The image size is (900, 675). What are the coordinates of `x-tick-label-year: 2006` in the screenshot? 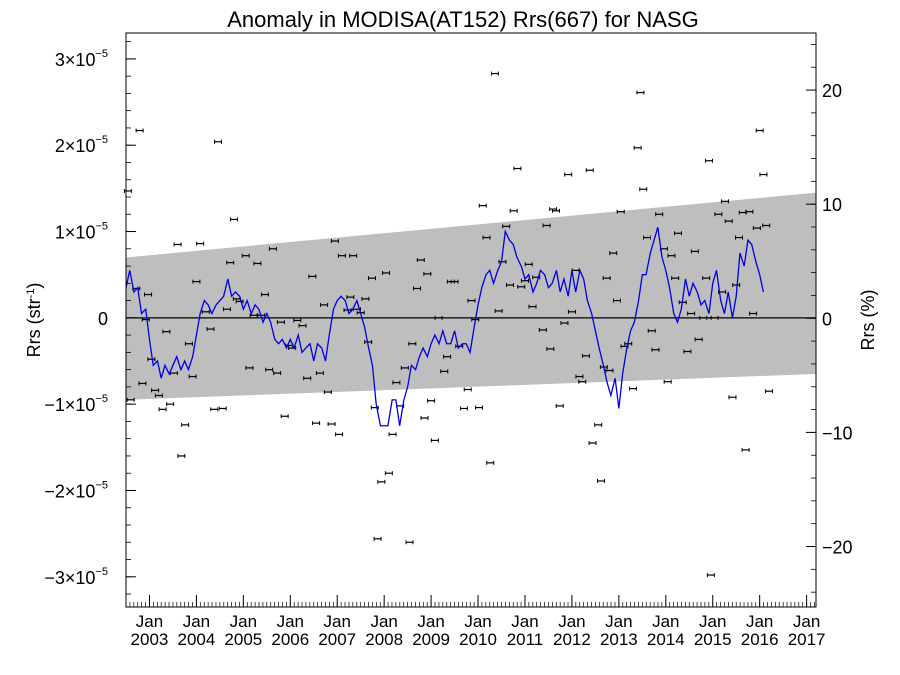 It's located at (290, 639).